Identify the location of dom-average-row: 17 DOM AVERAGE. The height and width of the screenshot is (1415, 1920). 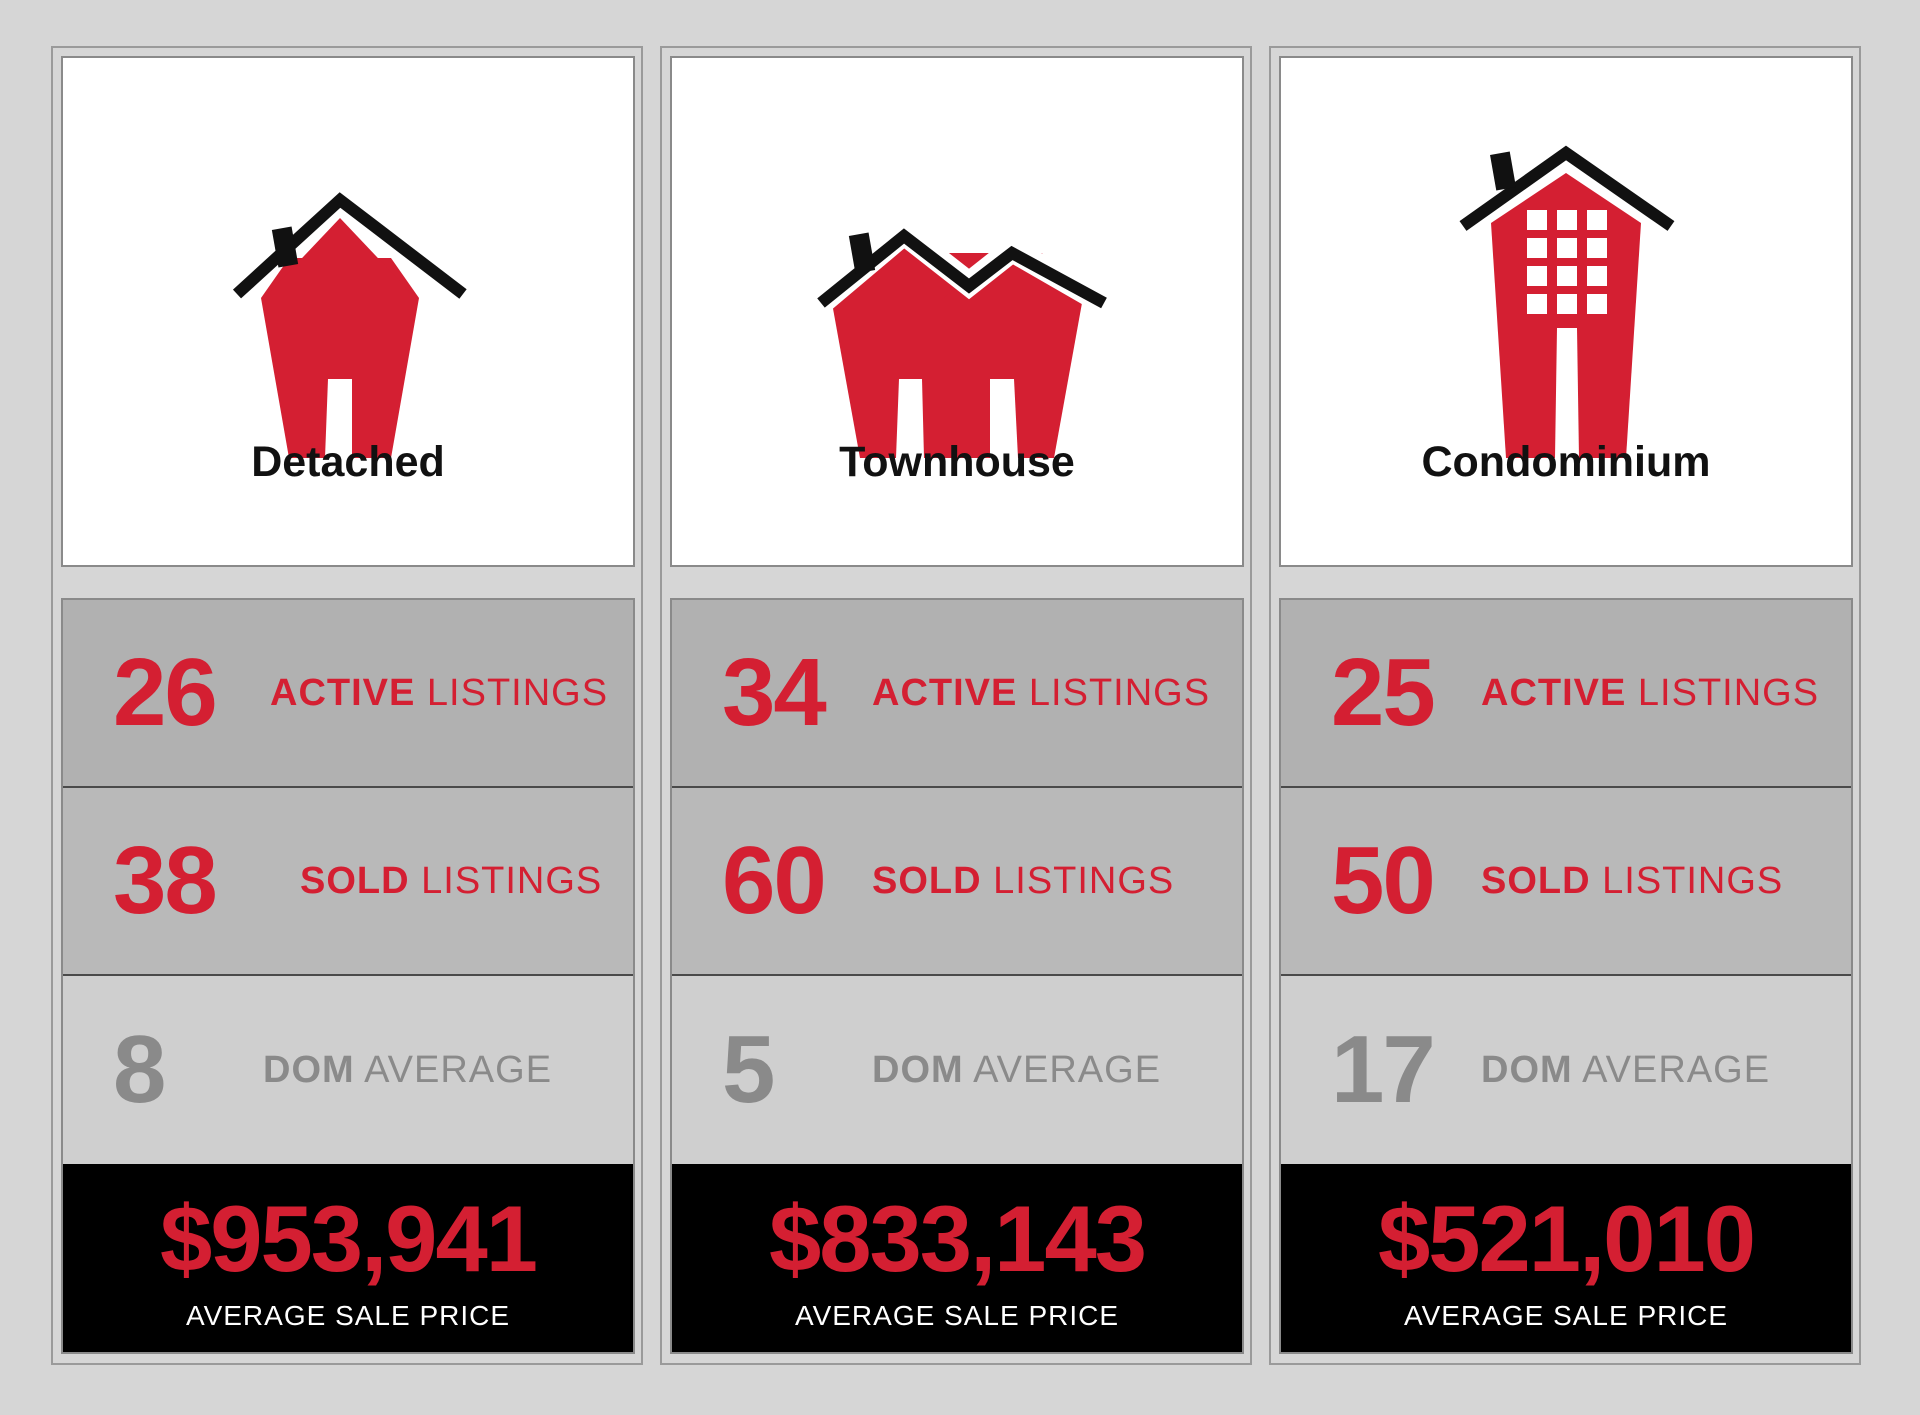
(1566, 1070).